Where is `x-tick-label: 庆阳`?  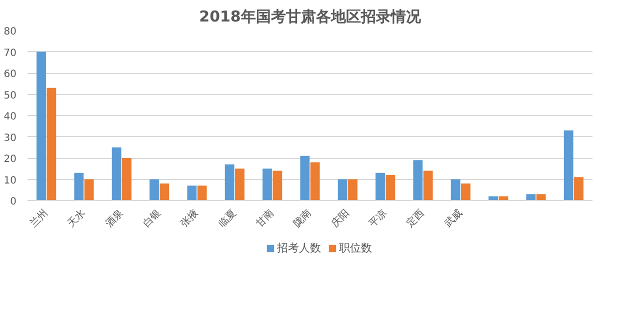 x-tick-label: 庆阳 is located at coordinates (340, 218).